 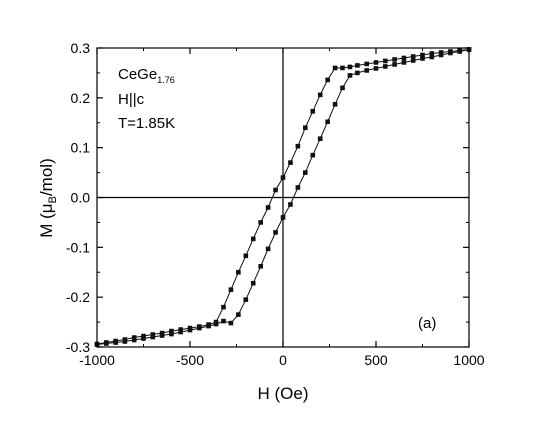 What do you see at coordinates (190, 360) in the screenshot?
I see `x-tick-label: -500` at bounding box center [190, 360].